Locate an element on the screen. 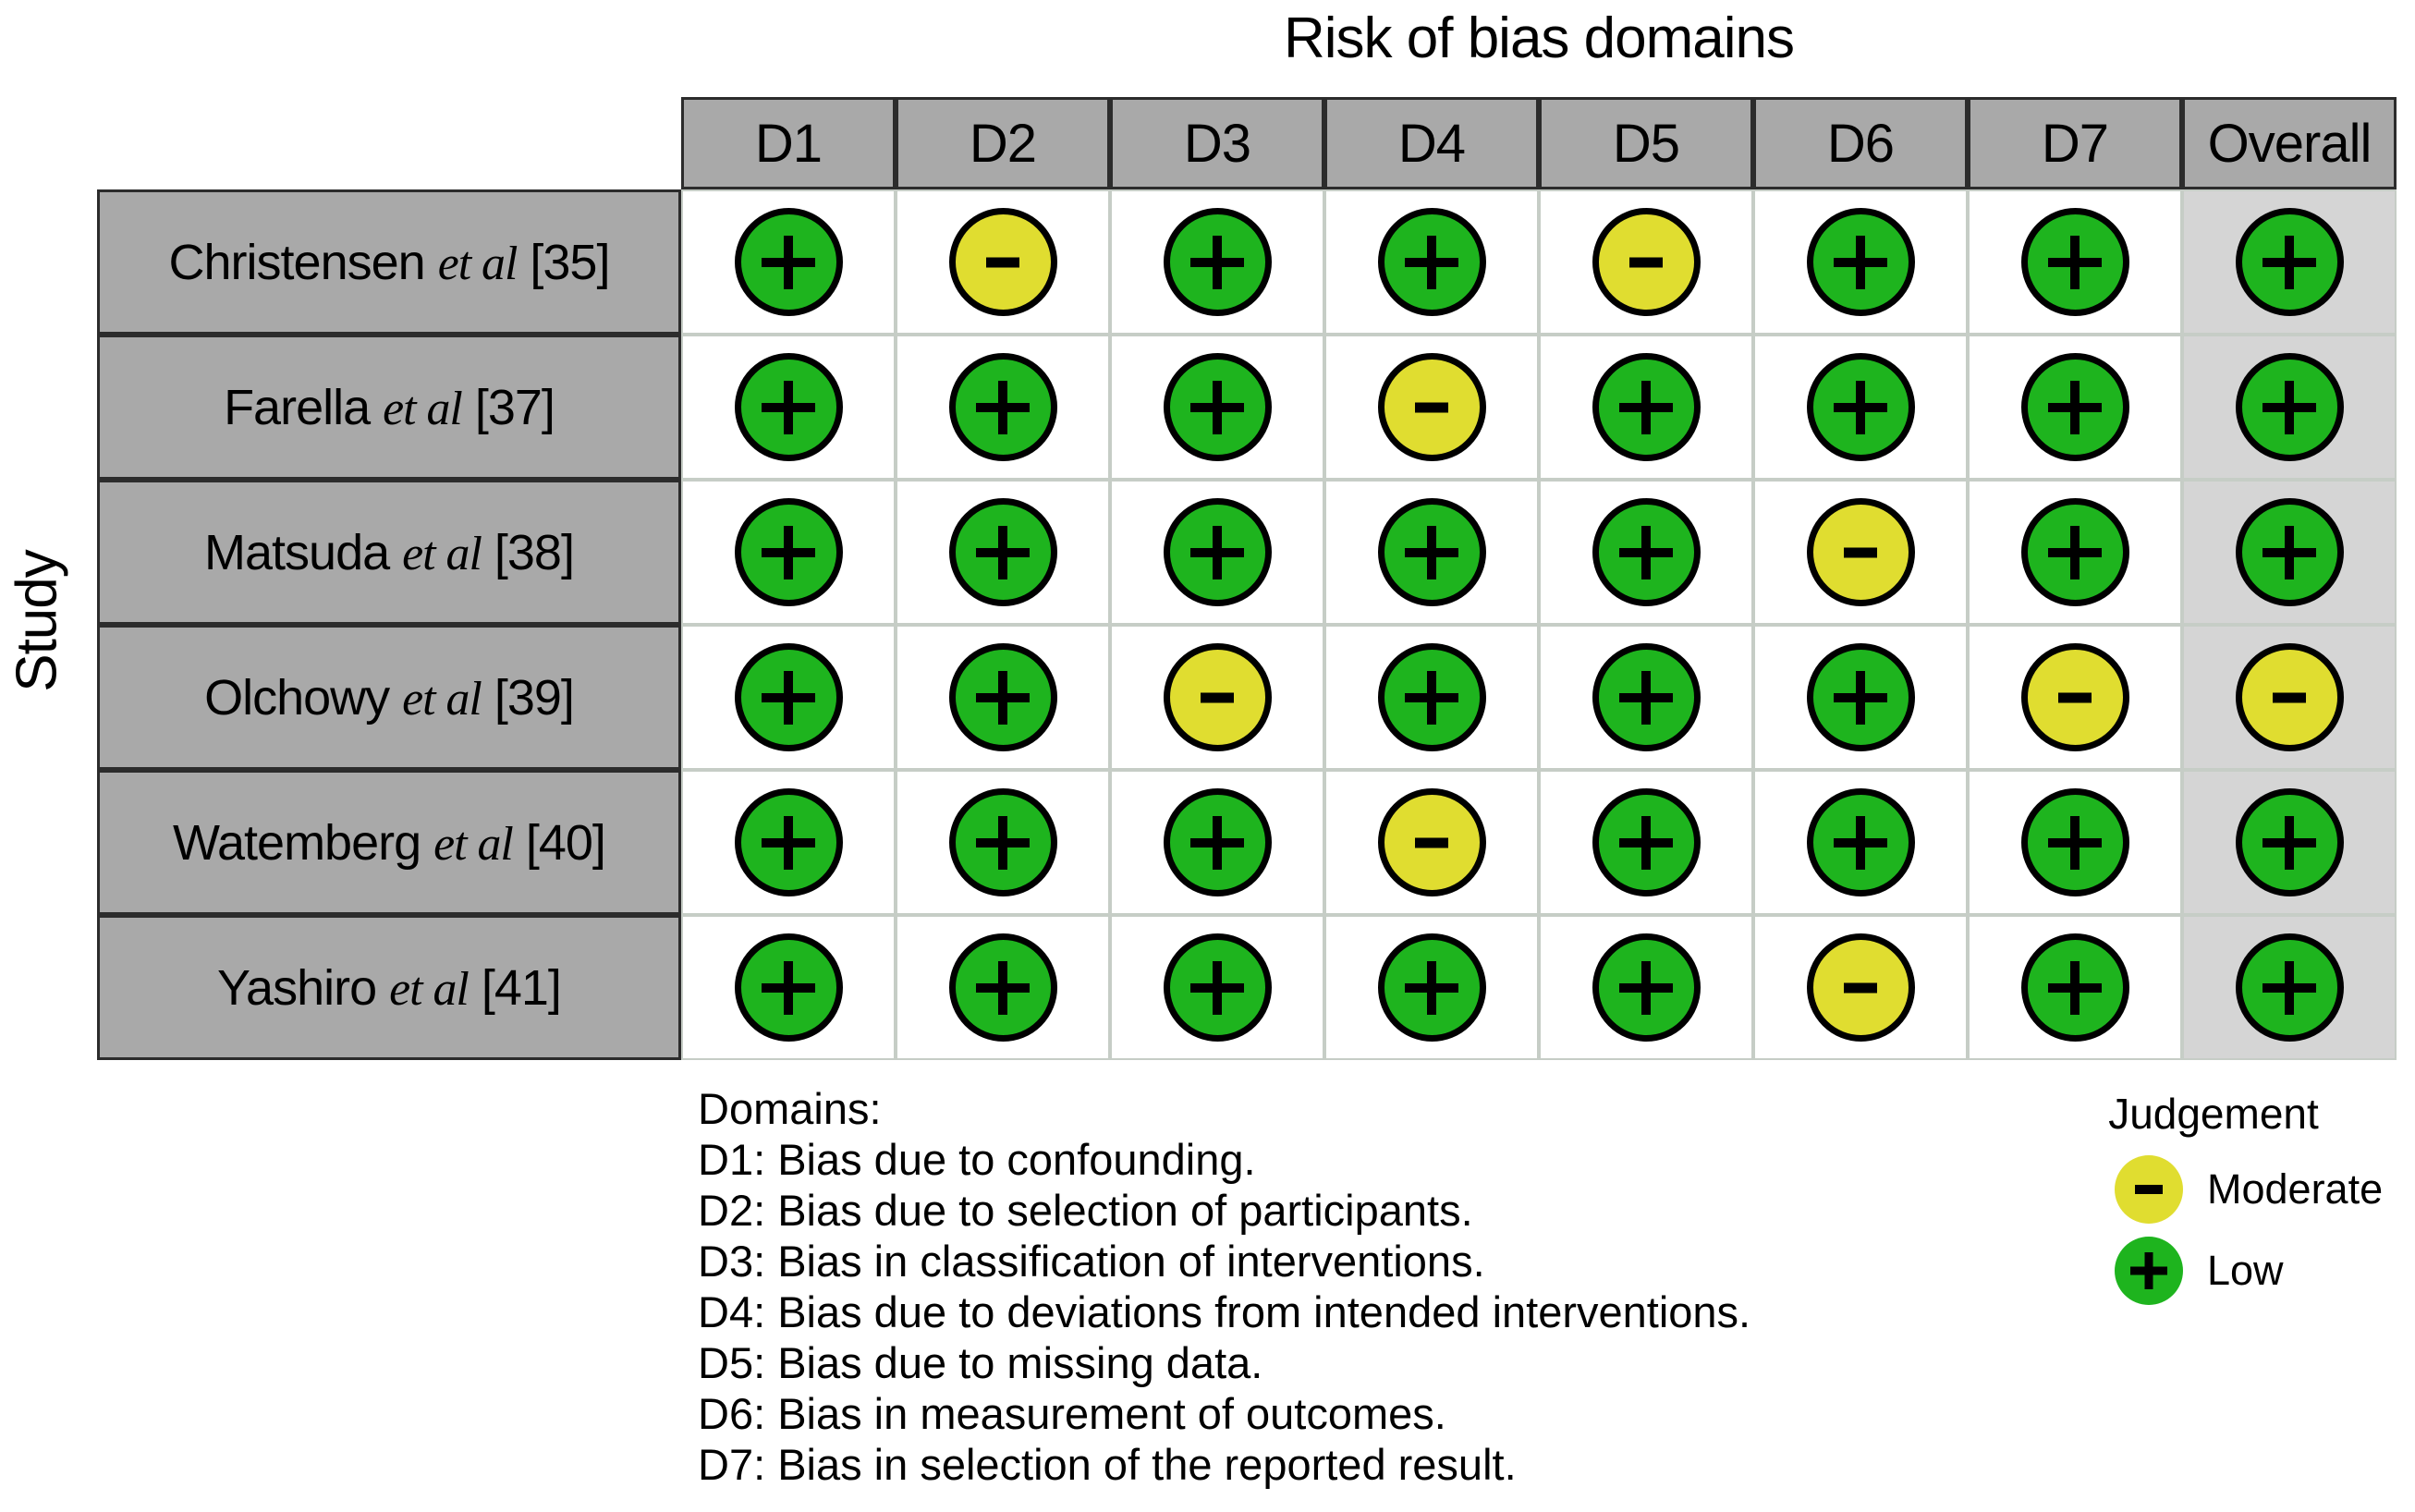  study-axis-label: Study is located at coordinates (37, 621).